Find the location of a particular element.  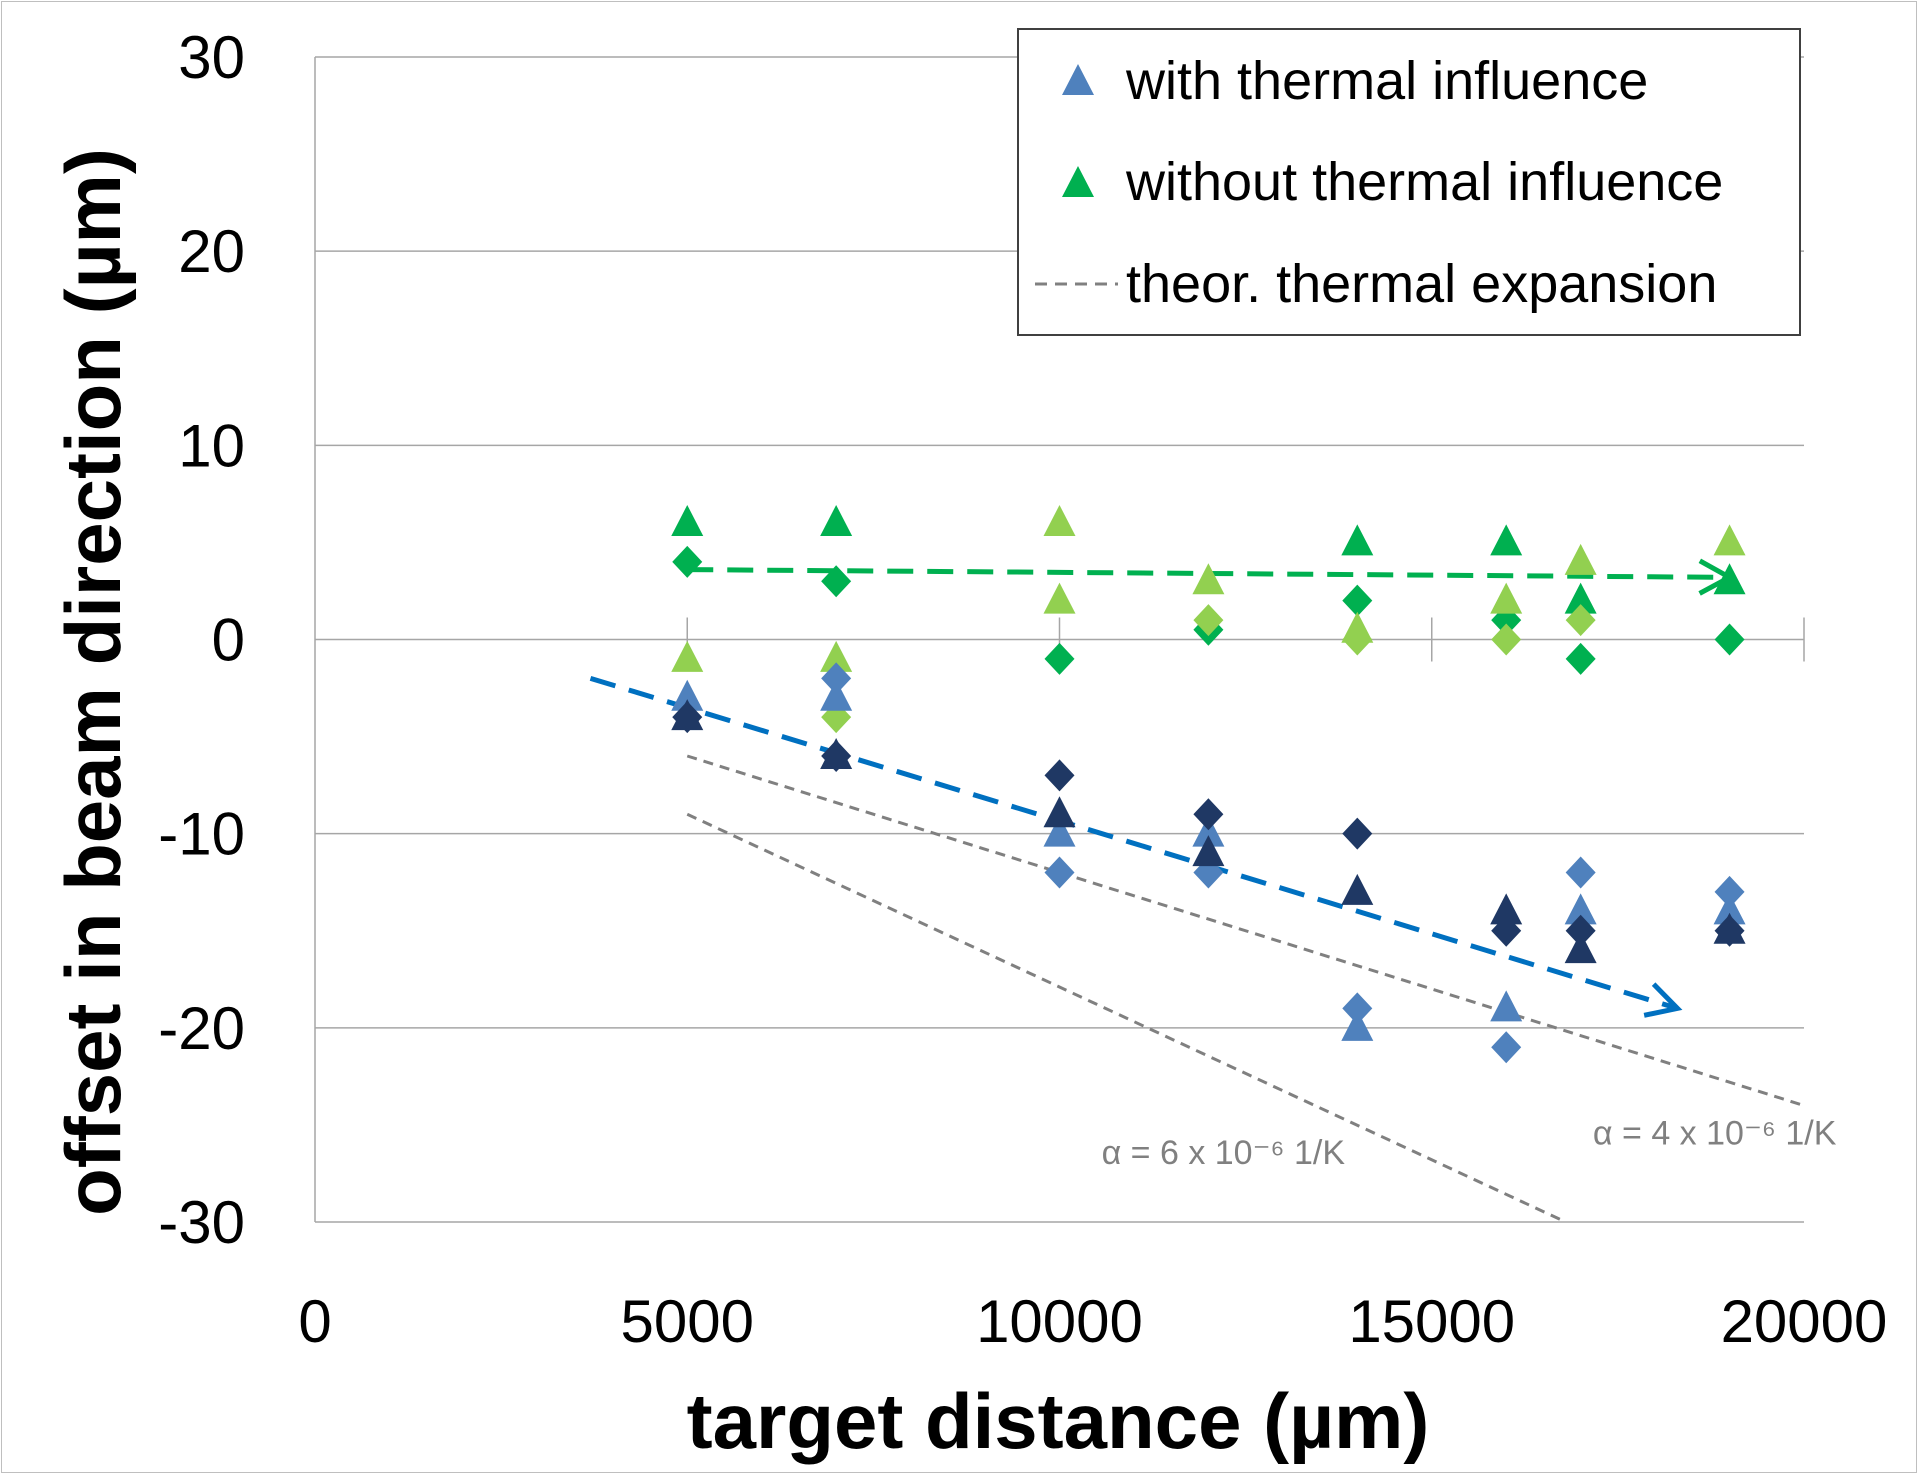

x-tick-label: 20000 is located at coordinates (1804, 1321).